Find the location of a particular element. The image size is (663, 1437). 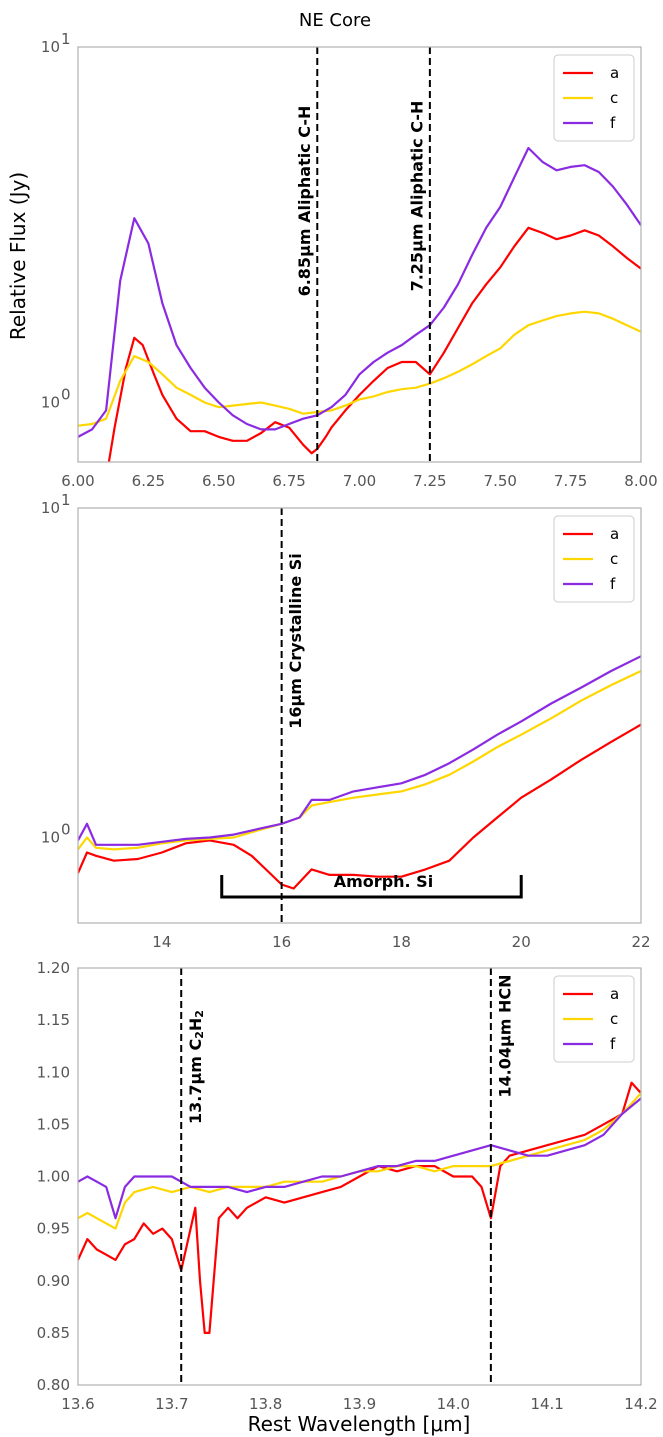

x-tick-label: 8.00 is located at coordinates (640, 481).